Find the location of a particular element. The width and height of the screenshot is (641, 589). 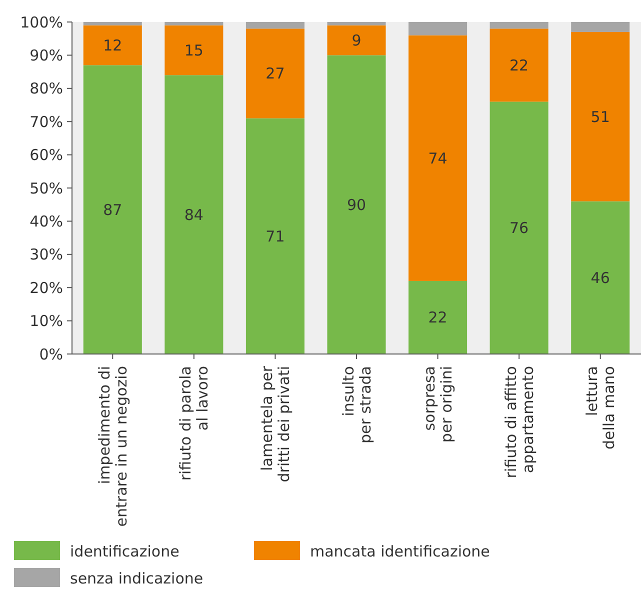

legend-label: senza indicazione is located at coordinates (137, 578).